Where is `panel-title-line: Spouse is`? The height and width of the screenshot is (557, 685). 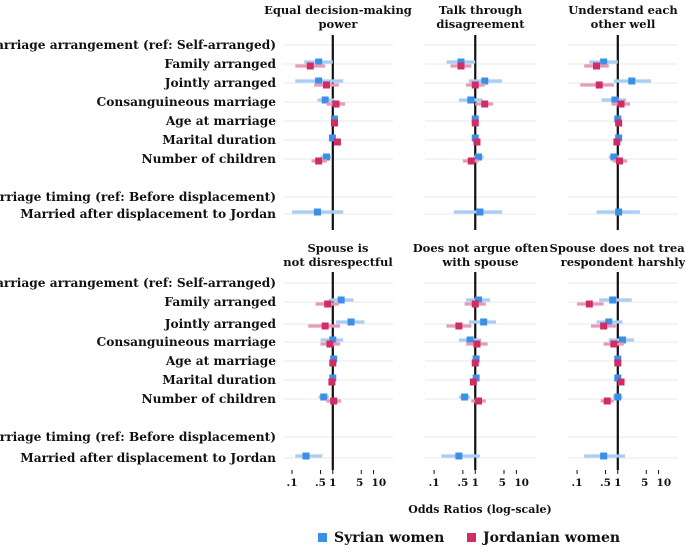 panel-title-line: Spouse is is located at coordinates (337, 248).